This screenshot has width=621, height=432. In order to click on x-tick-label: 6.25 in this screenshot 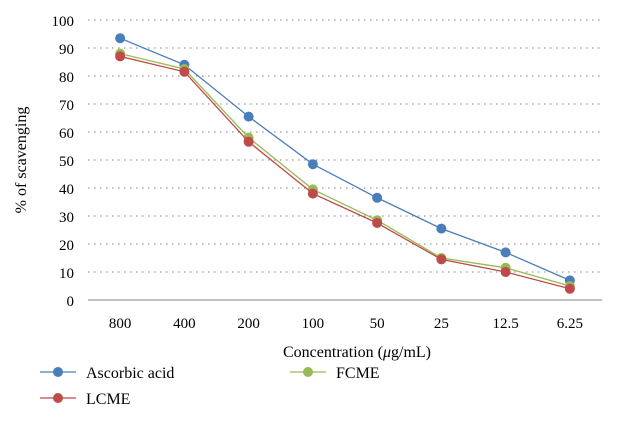, I will do `click(570, 324)`.